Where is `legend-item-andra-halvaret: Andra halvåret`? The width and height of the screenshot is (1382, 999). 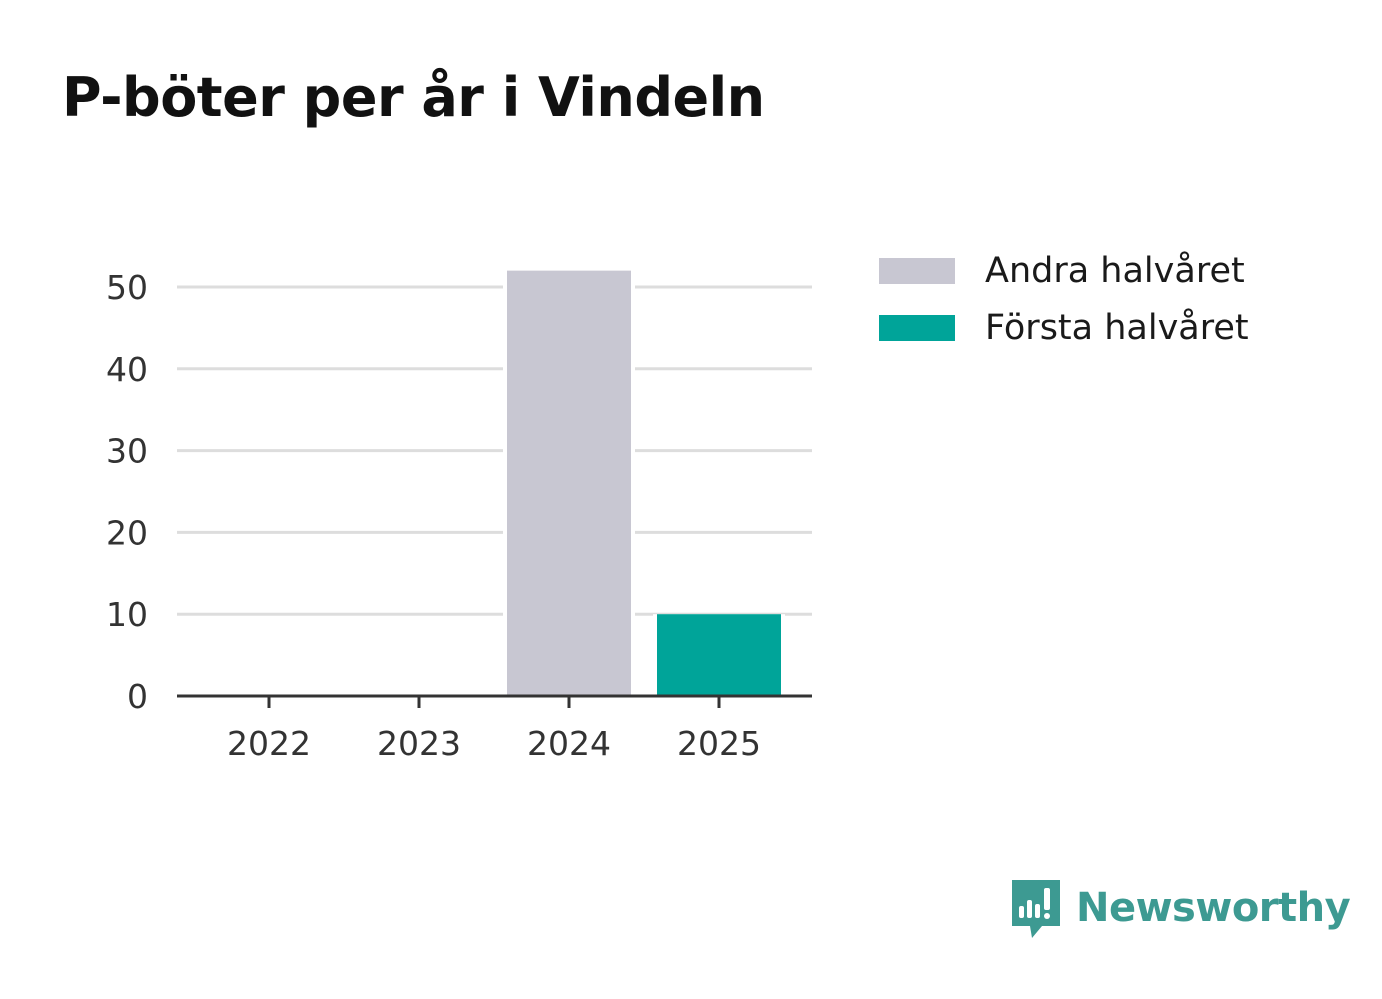
legend-item-andra-halvaret: Andra halvåret is located at coordinates (1064, 270).